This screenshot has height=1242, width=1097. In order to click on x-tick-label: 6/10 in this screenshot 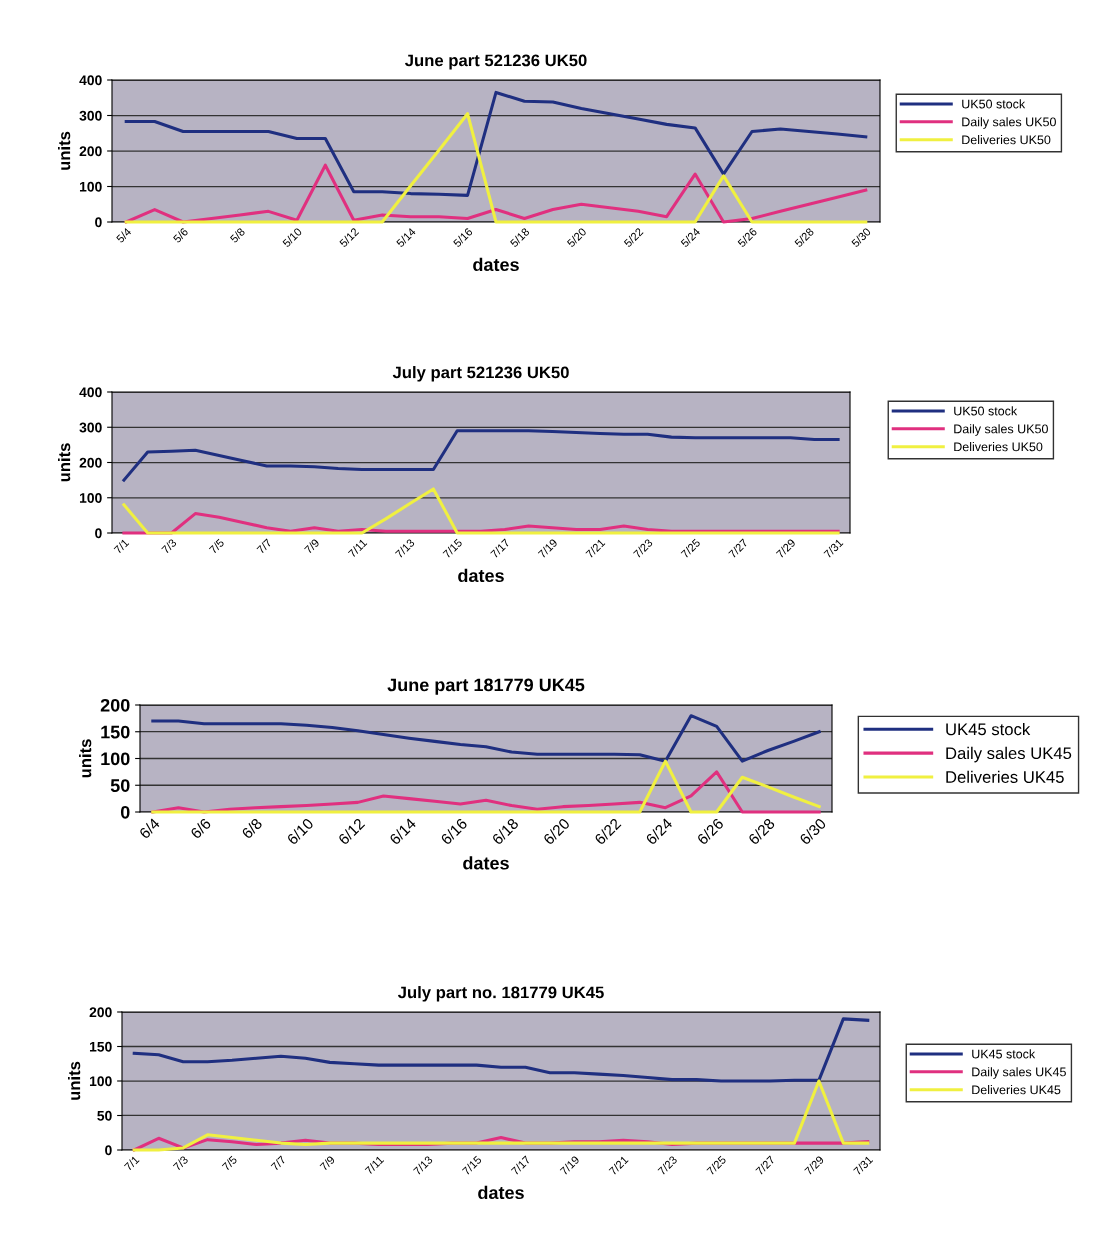, I will do `click(300, 831)`.